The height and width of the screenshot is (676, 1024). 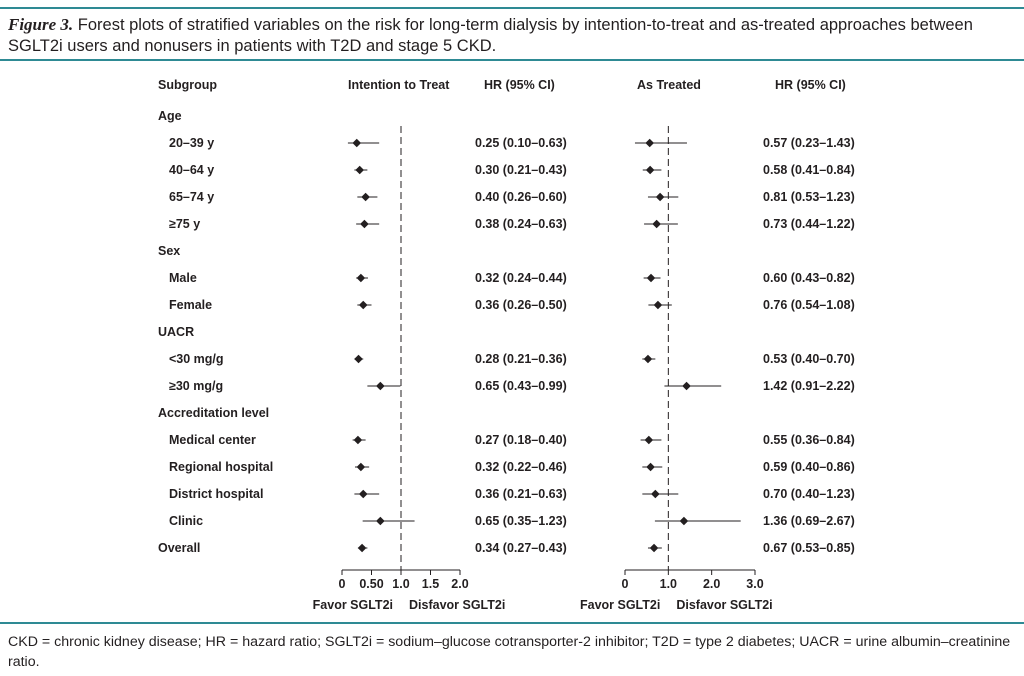 I want to click on itt-hr-value: 0.40 (0.26–0.60), so click(x=521, y=197).